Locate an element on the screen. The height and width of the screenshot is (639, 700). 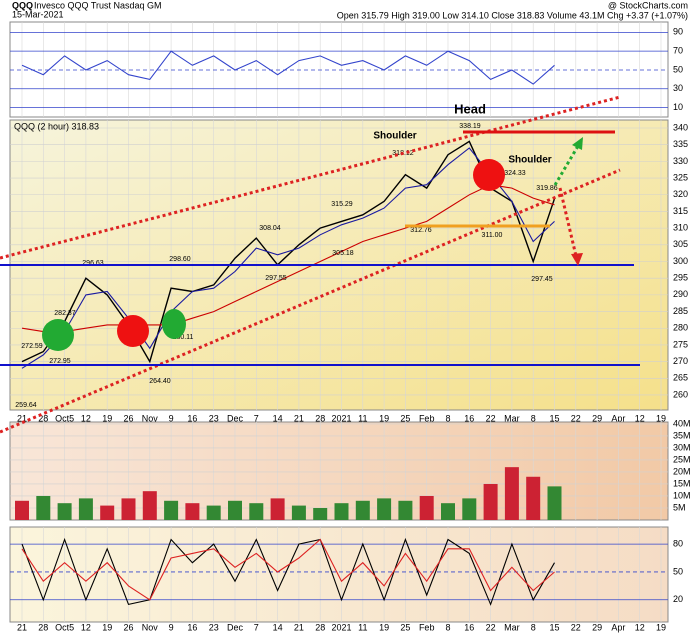
y-tick-label: 275 is located at coordinates (680, 344).